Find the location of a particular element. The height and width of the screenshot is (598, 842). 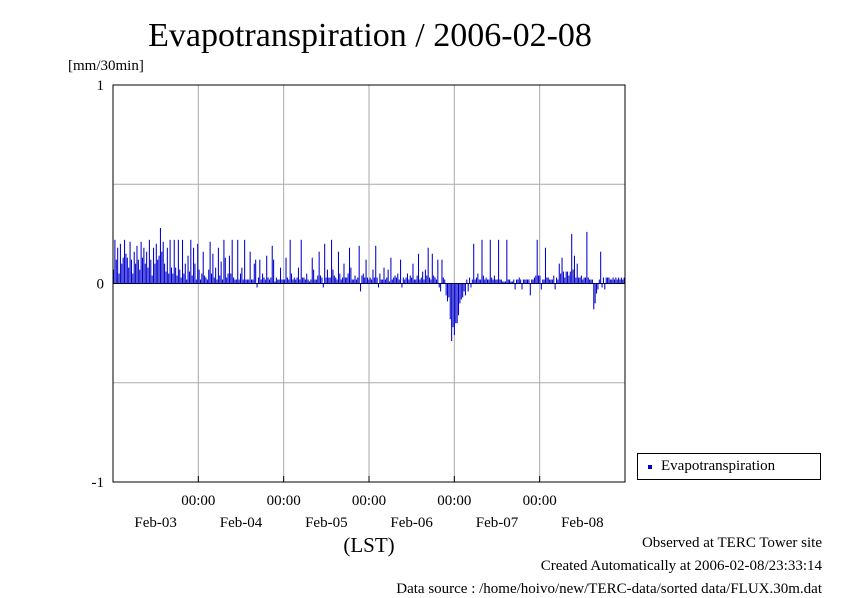

x-tick-date-label: Feb-07 is located at coordinates (497, 523).